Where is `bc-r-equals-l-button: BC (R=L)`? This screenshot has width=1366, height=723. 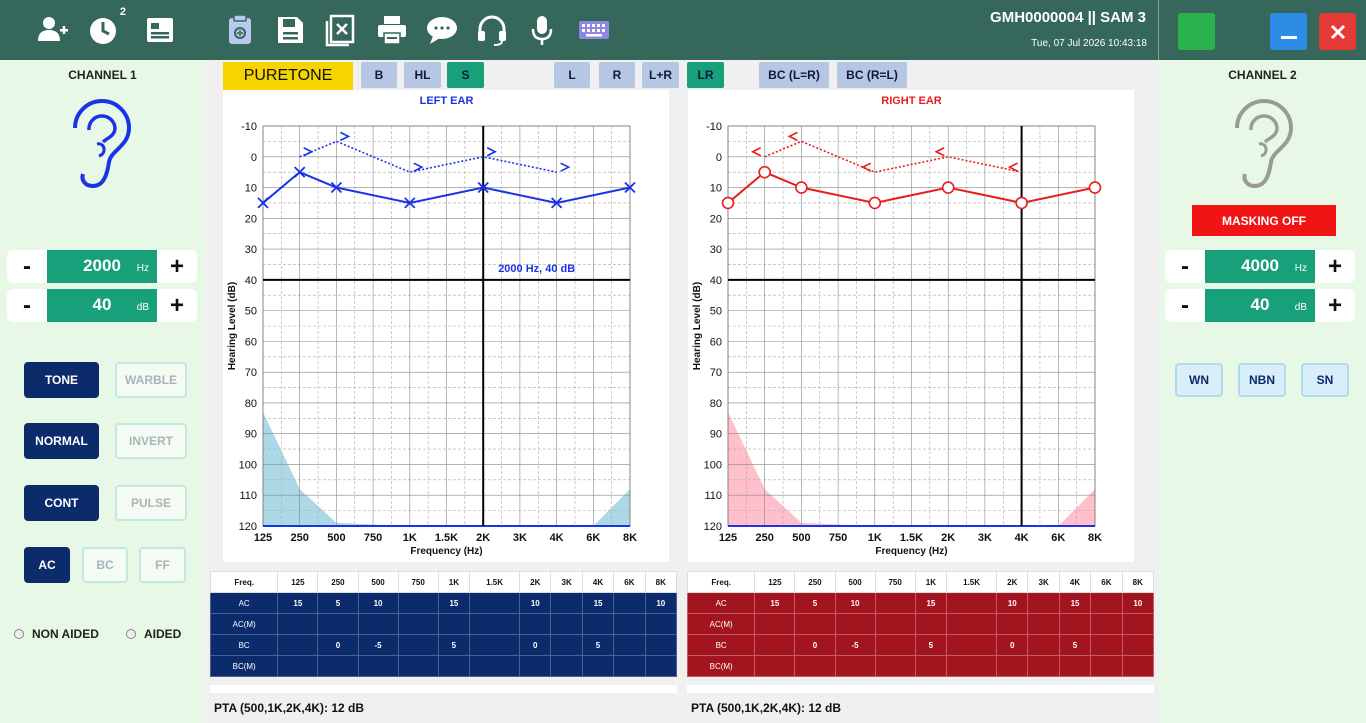 bc-r-equals-l-button: BC (R=L) is located at coordinates (872, 75).